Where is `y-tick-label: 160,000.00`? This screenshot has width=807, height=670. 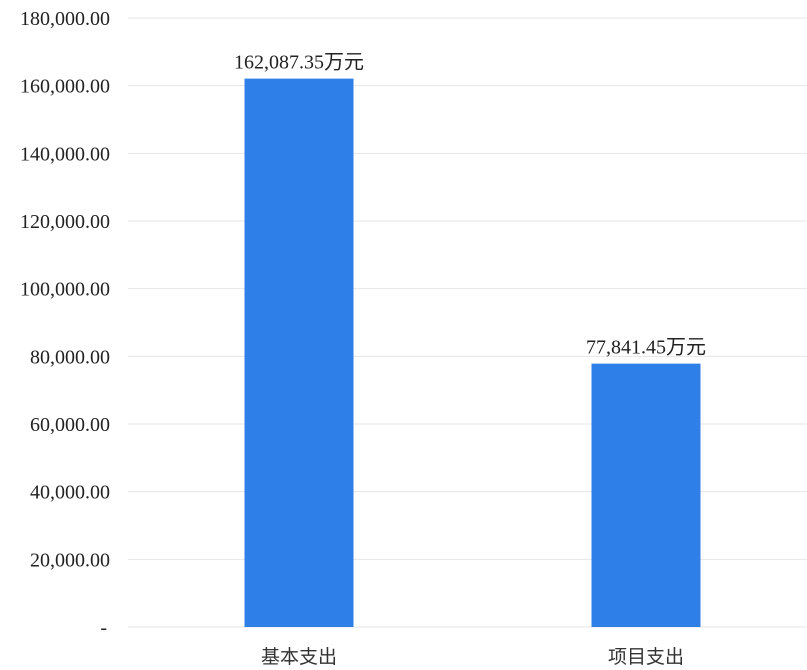 y-tick-label: 160,000.00 is located at coordinates (65, 87).